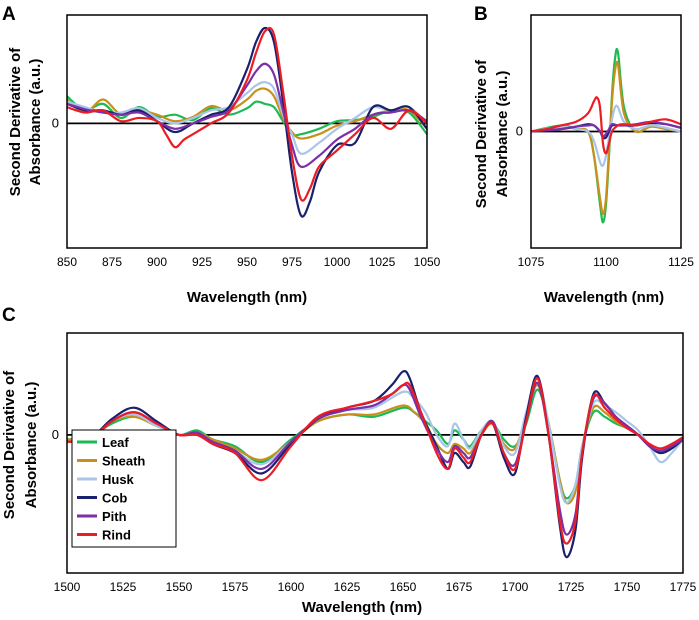 This screenshot has height=620, width=699. I want to click on panel-c-xtick-label: 1500, so click(67, 587).